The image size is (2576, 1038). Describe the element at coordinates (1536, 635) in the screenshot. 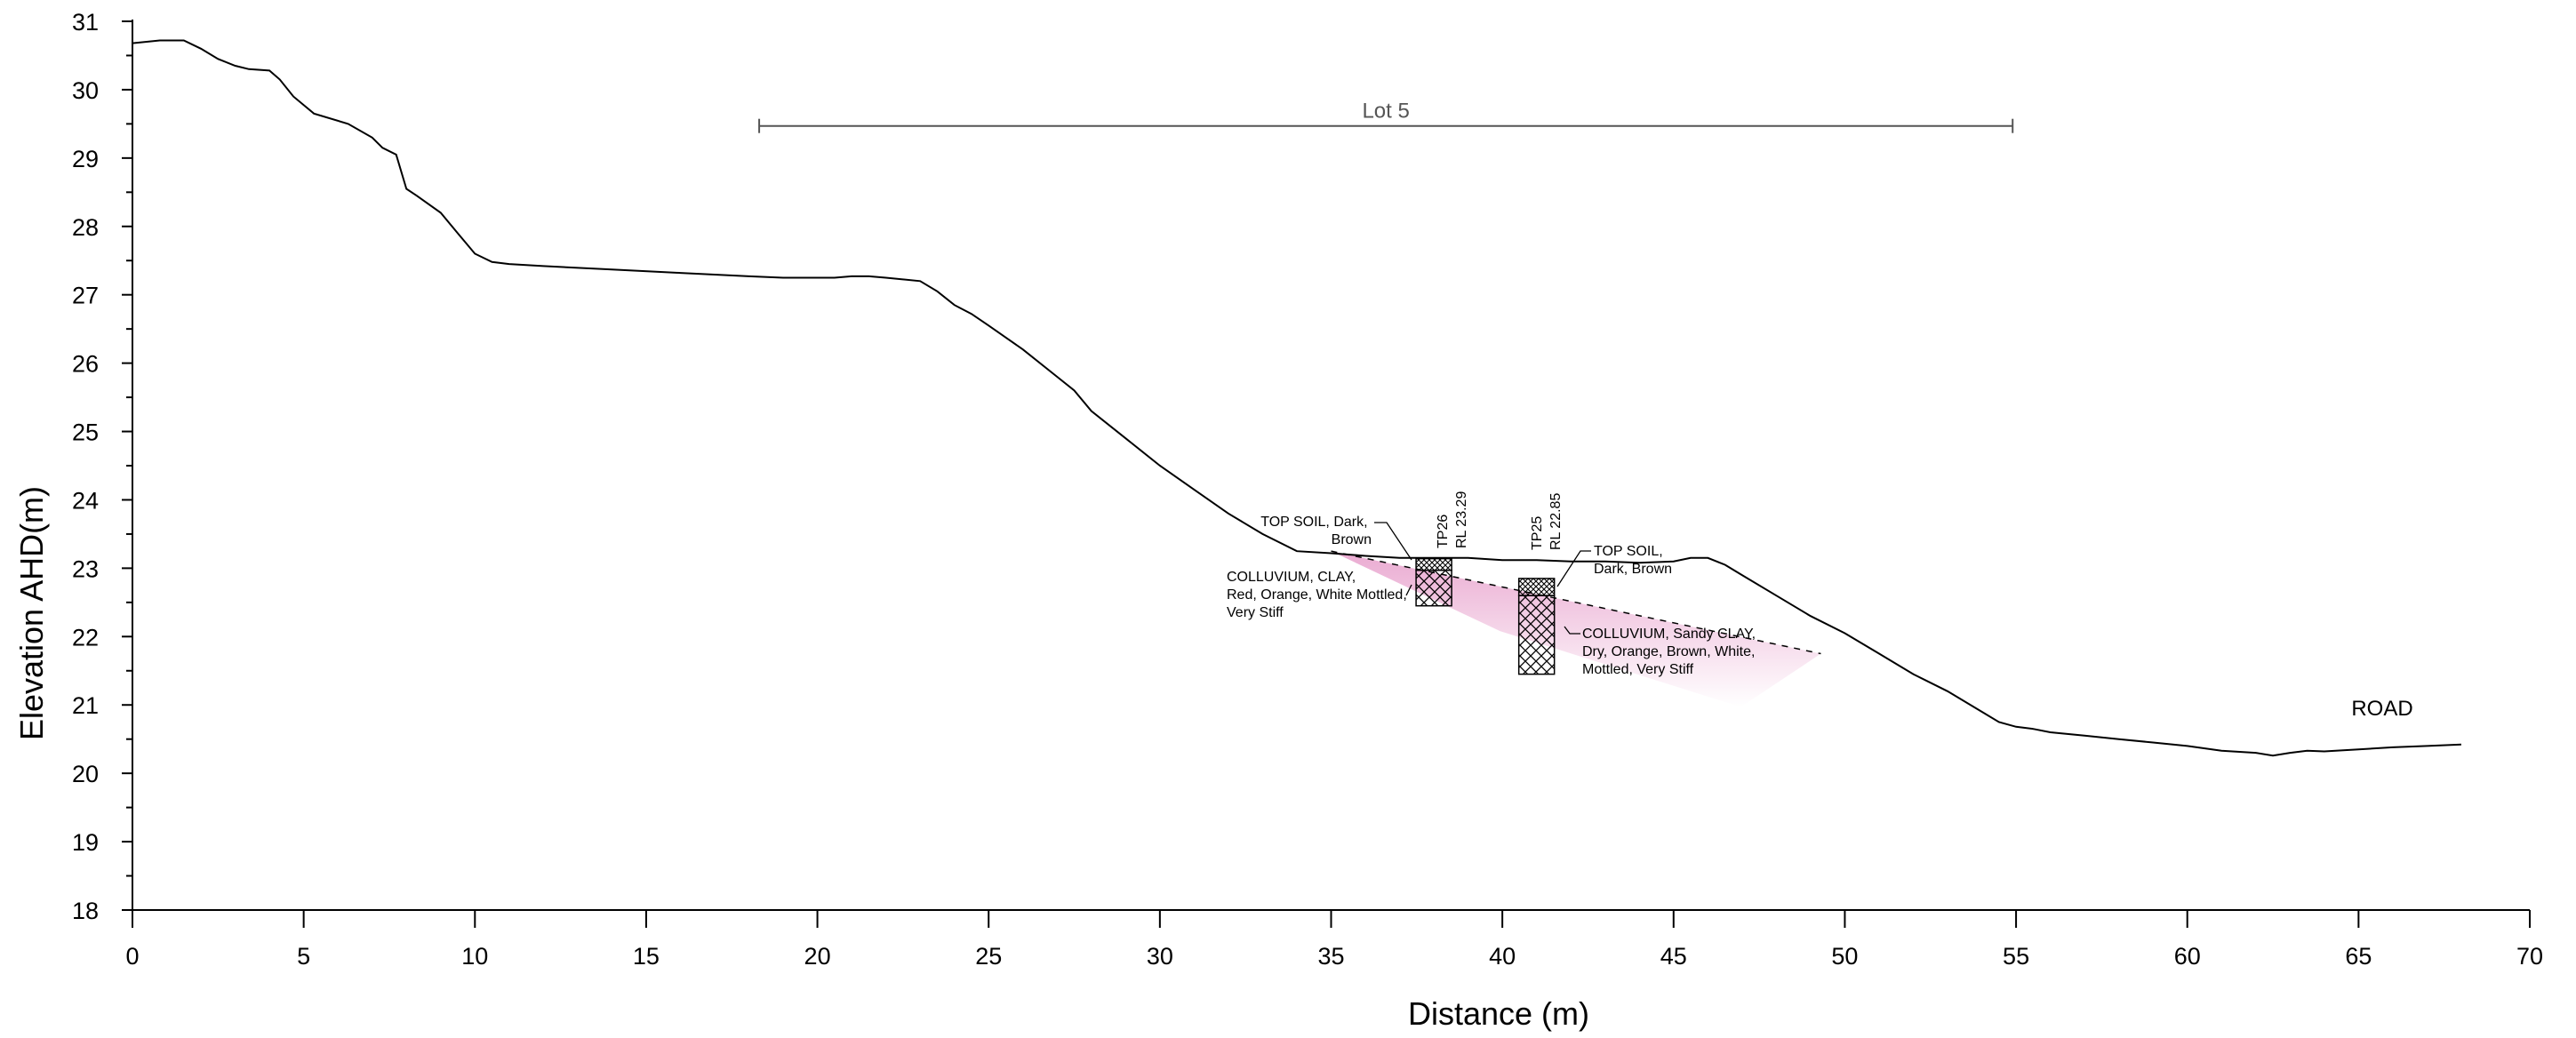

I see `tp25-colluvium-column` at that location.